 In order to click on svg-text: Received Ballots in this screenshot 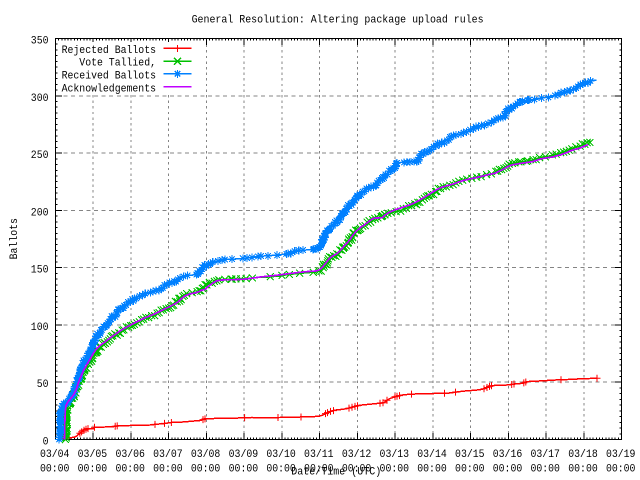, I will do `click(109, 77)`.